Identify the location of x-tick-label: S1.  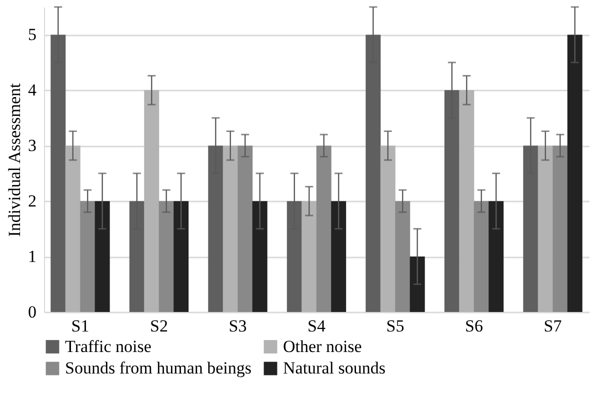
(80, 326).